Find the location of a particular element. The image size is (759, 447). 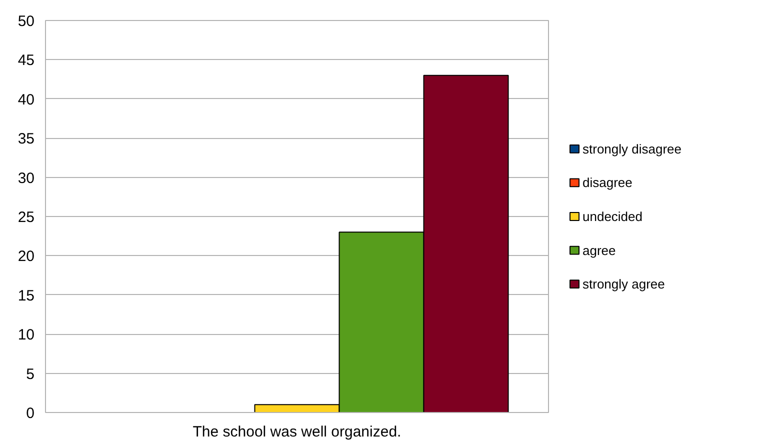

y-tick-label: 40 is located at coordinates (26, 99).